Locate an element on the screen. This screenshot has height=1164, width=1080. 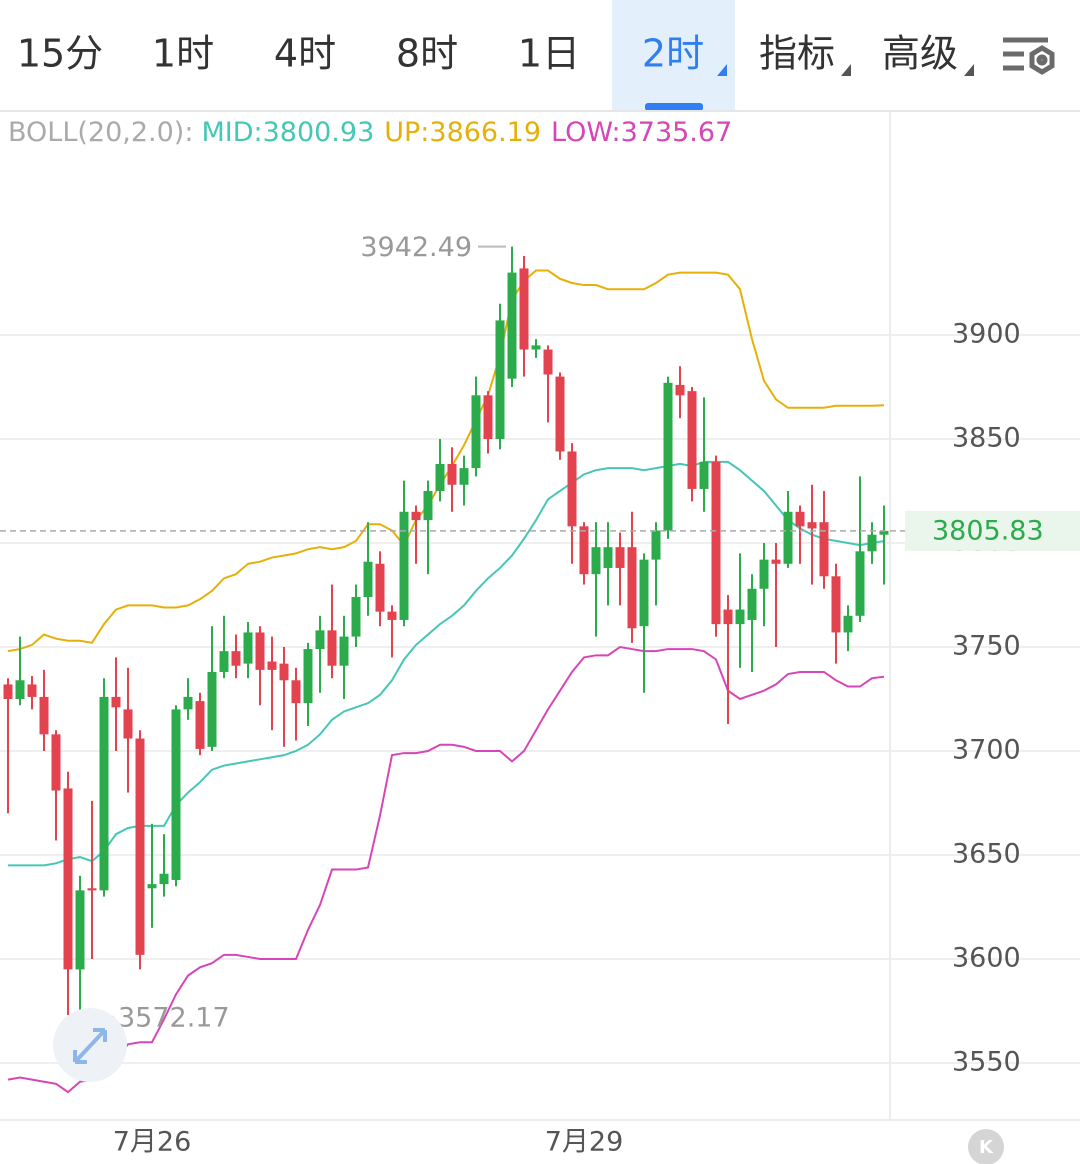
expand-button is located at coordinates (90, 1045).